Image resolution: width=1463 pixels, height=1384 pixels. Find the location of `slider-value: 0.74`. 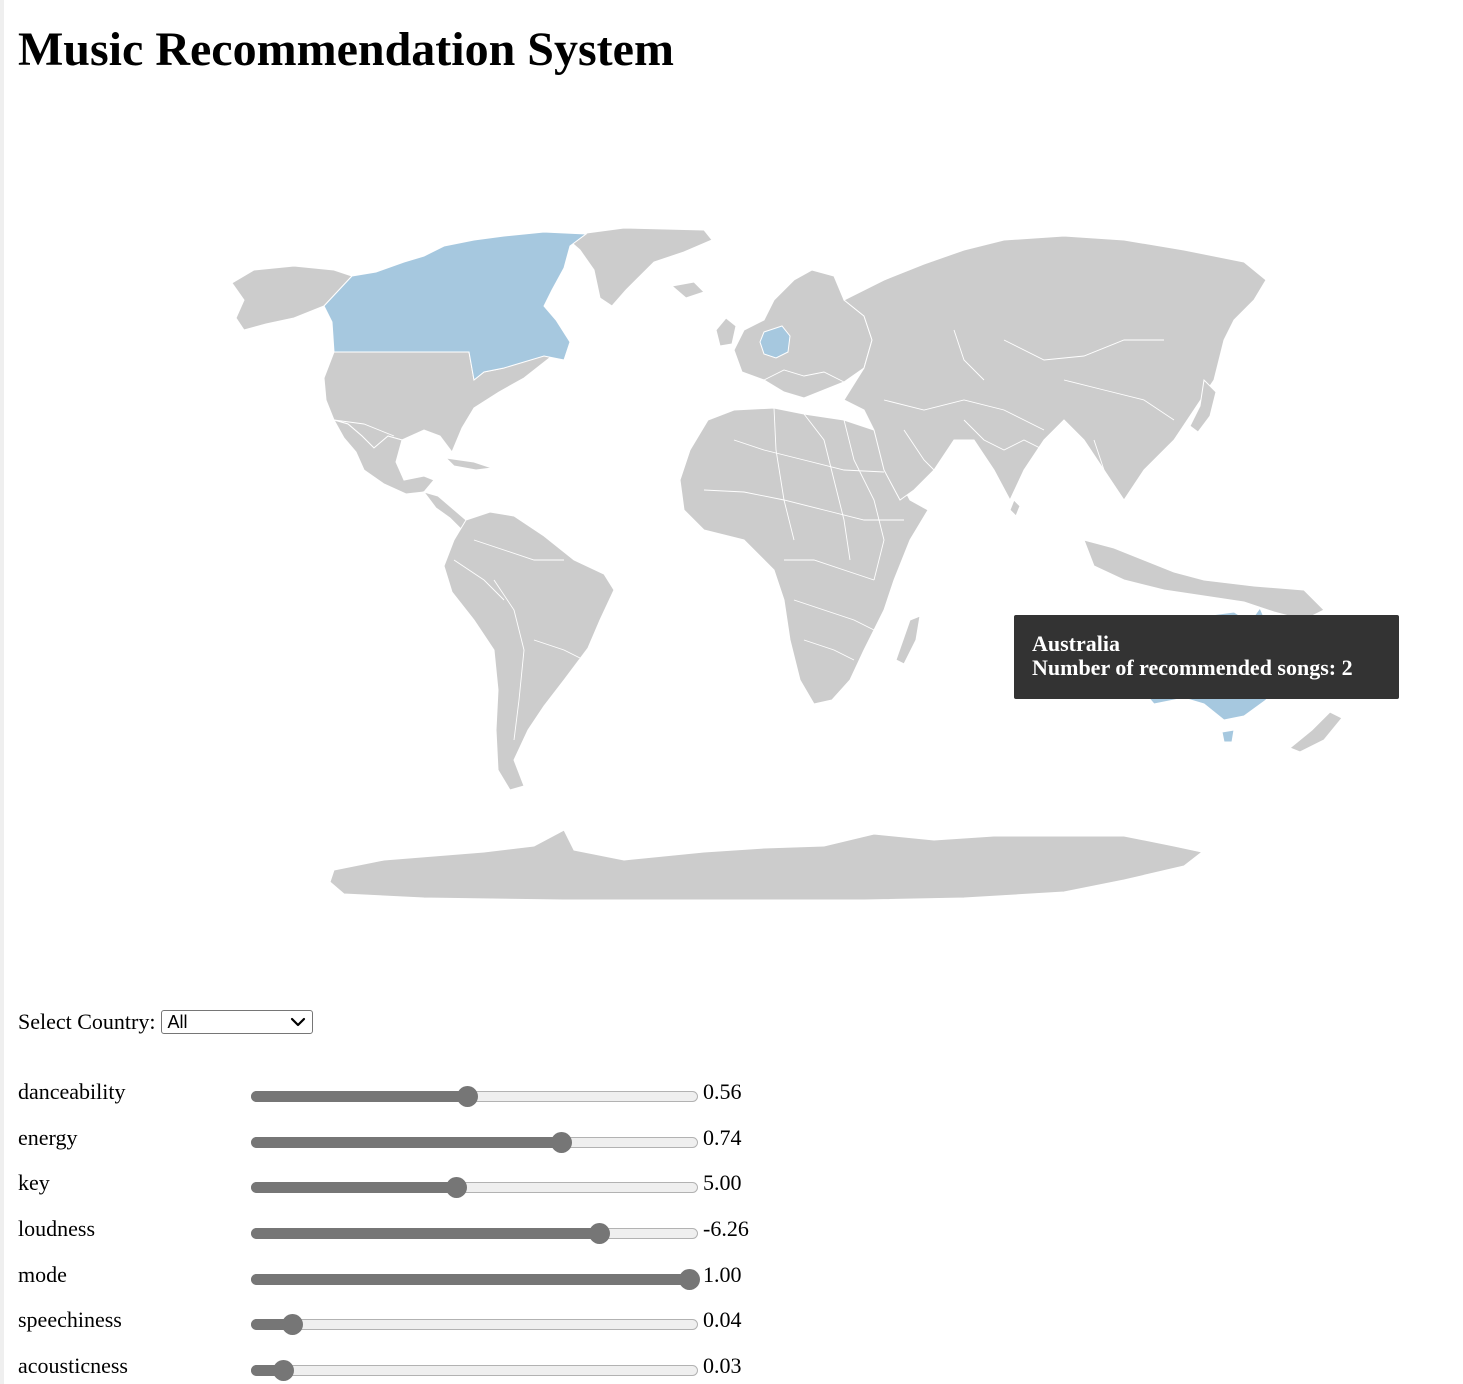

slider-value: 0.74 is located at coordinates (722, 1137).